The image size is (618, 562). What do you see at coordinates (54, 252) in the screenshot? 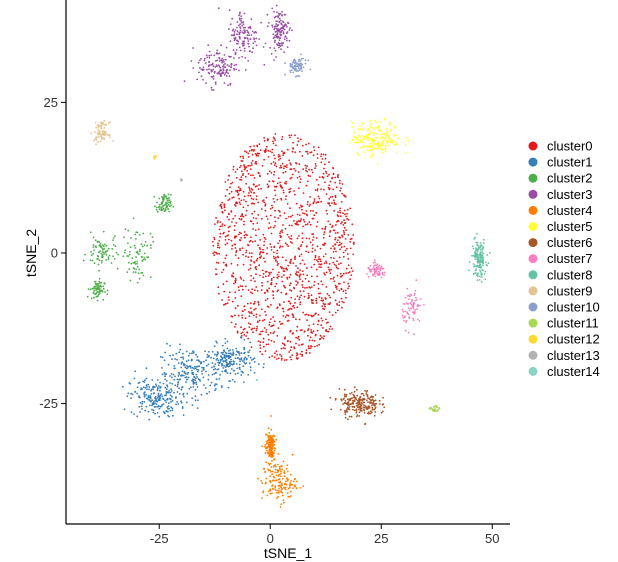
I see `y-tick-label: 0` at bounding box center [54, 252].